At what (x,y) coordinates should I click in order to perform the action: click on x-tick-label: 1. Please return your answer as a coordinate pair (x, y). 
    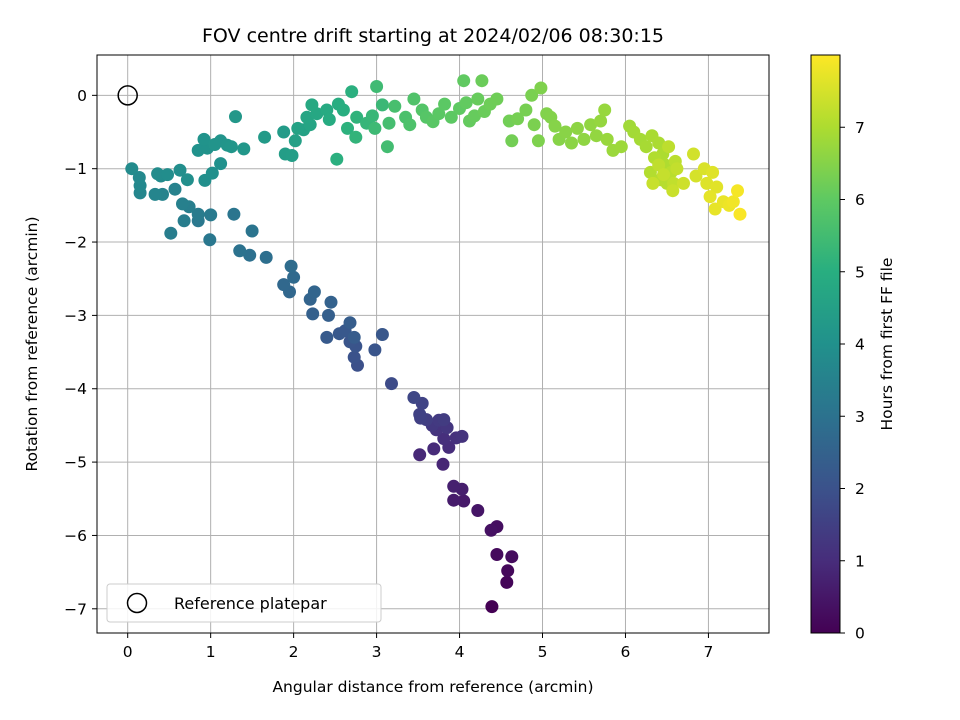
    Looking at the image, I should click on (211, 652).